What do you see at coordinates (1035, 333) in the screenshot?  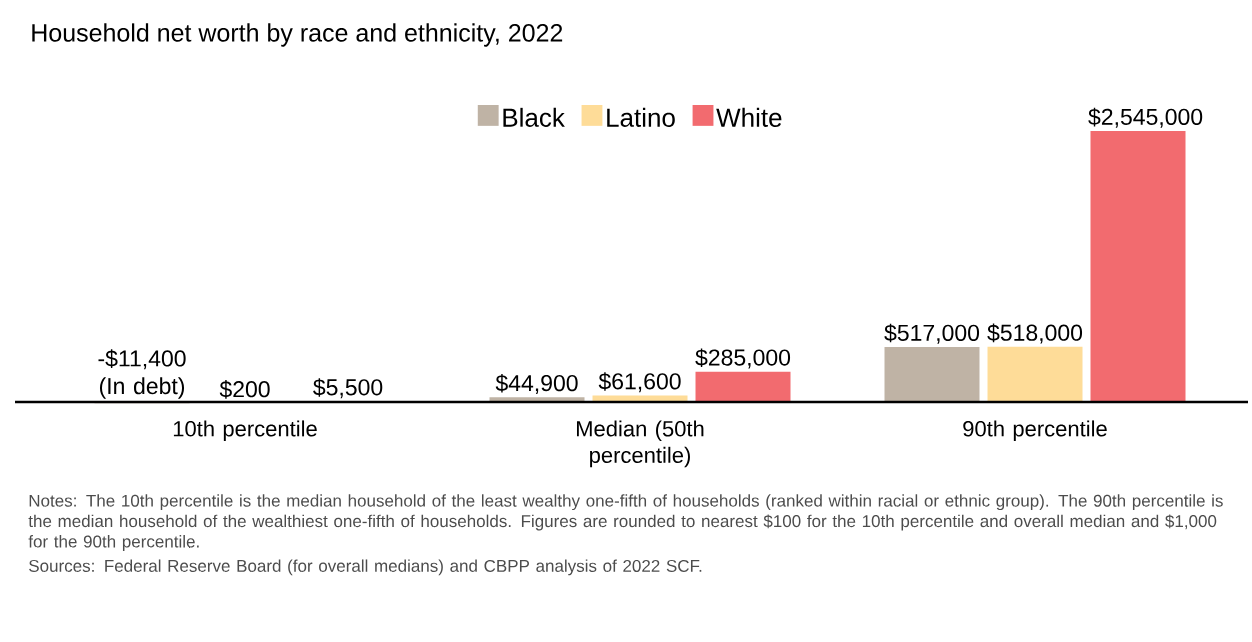 I see `data-label: $518,000` at bounding box center [1035, 333].